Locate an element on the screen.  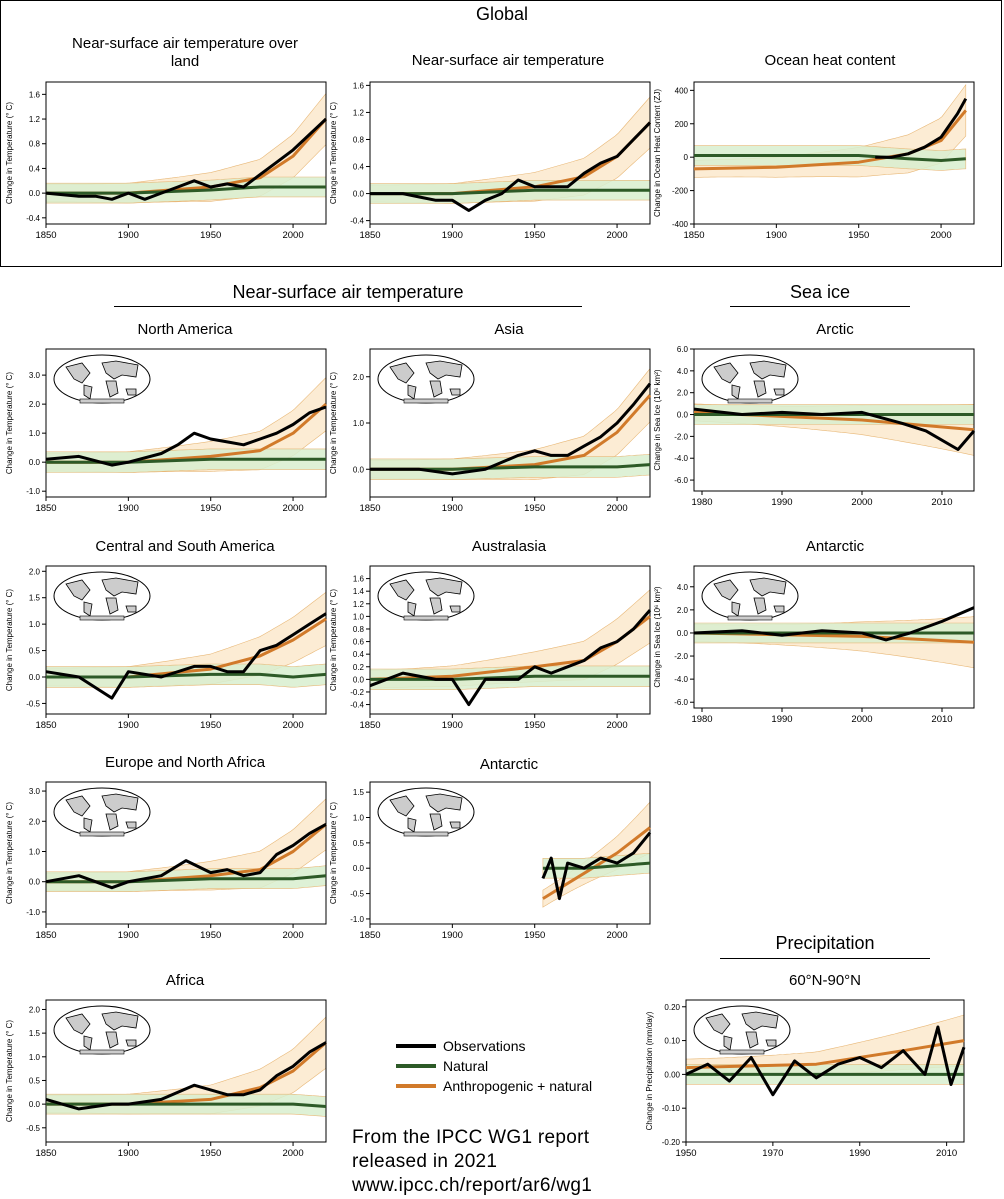
plot-frame-r_aus is located at coordinates (510, 640).